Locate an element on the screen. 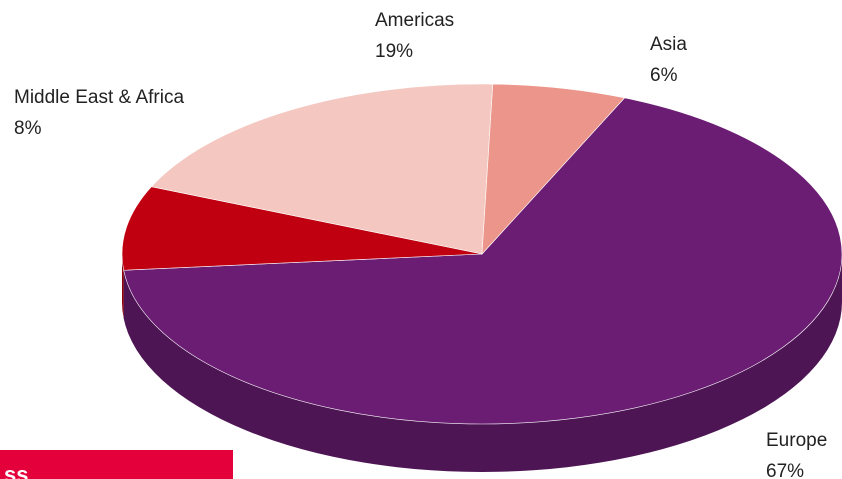  slice-label-asia-name: Asia is located at coordinates (668, 44).